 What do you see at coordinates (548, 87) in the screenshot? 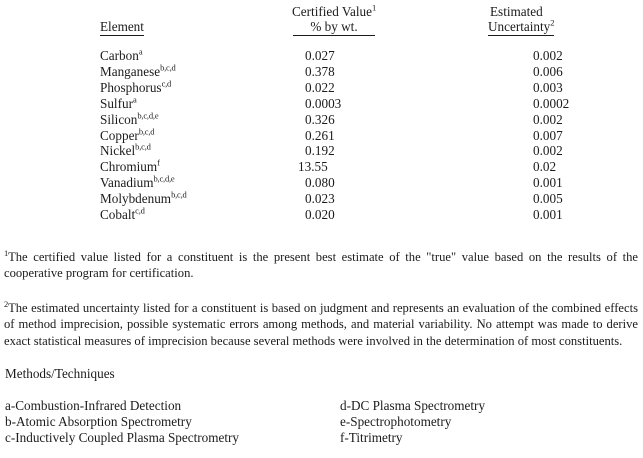
I see `uncertainty-value: 0.003` at bounding box center [548, 87].